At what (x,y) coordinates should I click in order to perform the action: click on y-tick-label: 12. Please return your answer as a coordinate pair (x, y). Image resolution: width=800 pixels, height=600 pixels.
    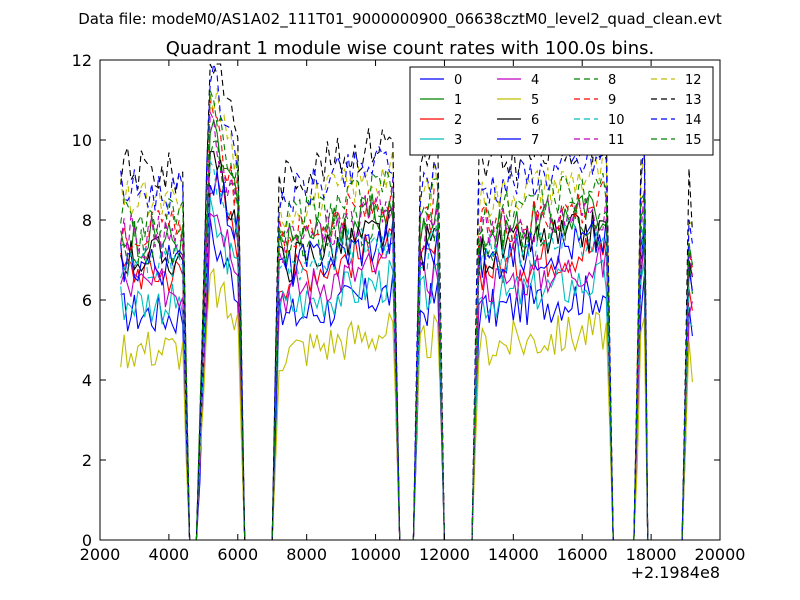
    Looking at the image, I should click on (82, 60).